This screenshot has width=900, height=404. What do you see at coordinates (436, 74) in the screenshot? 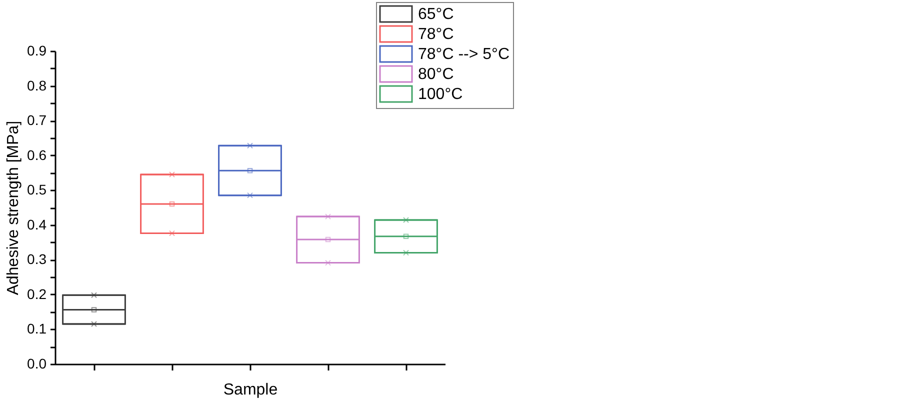
I see `legend-label: 80°C` at bounding box center [436, 74].